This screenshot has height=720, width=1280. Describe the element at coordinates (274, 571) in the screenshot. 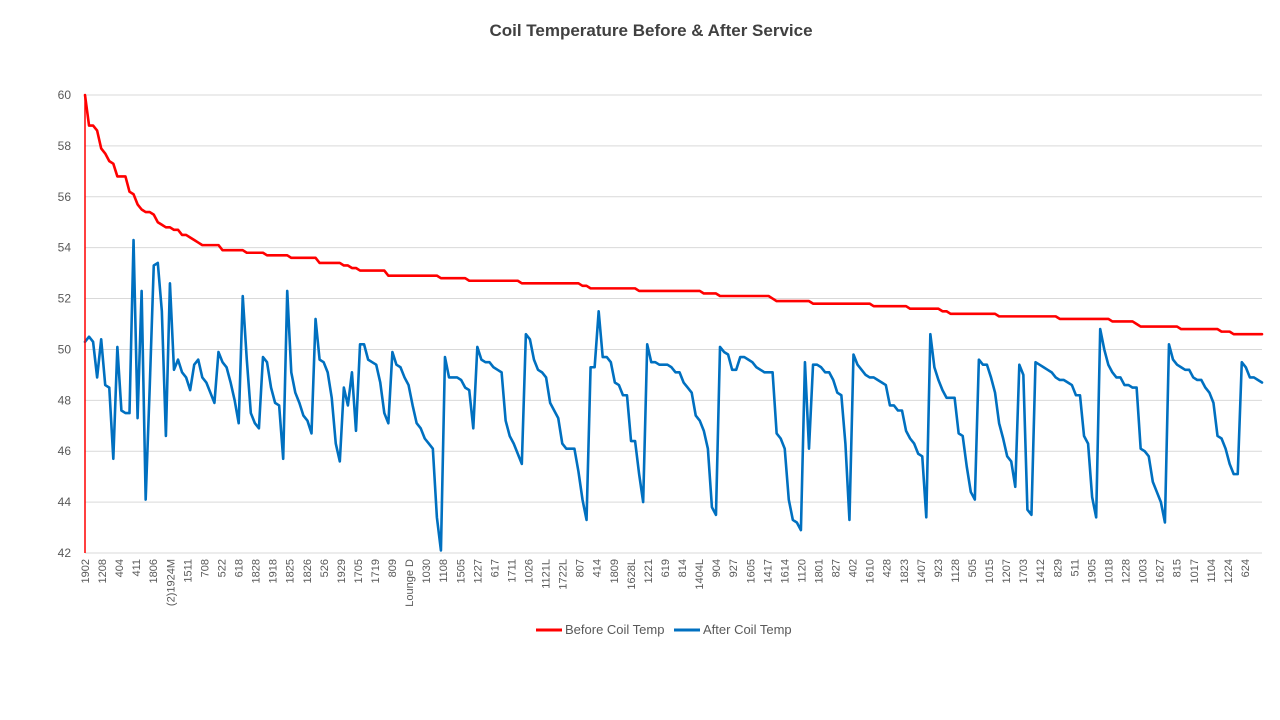

I see `x-tick-label: 1918` at that location.